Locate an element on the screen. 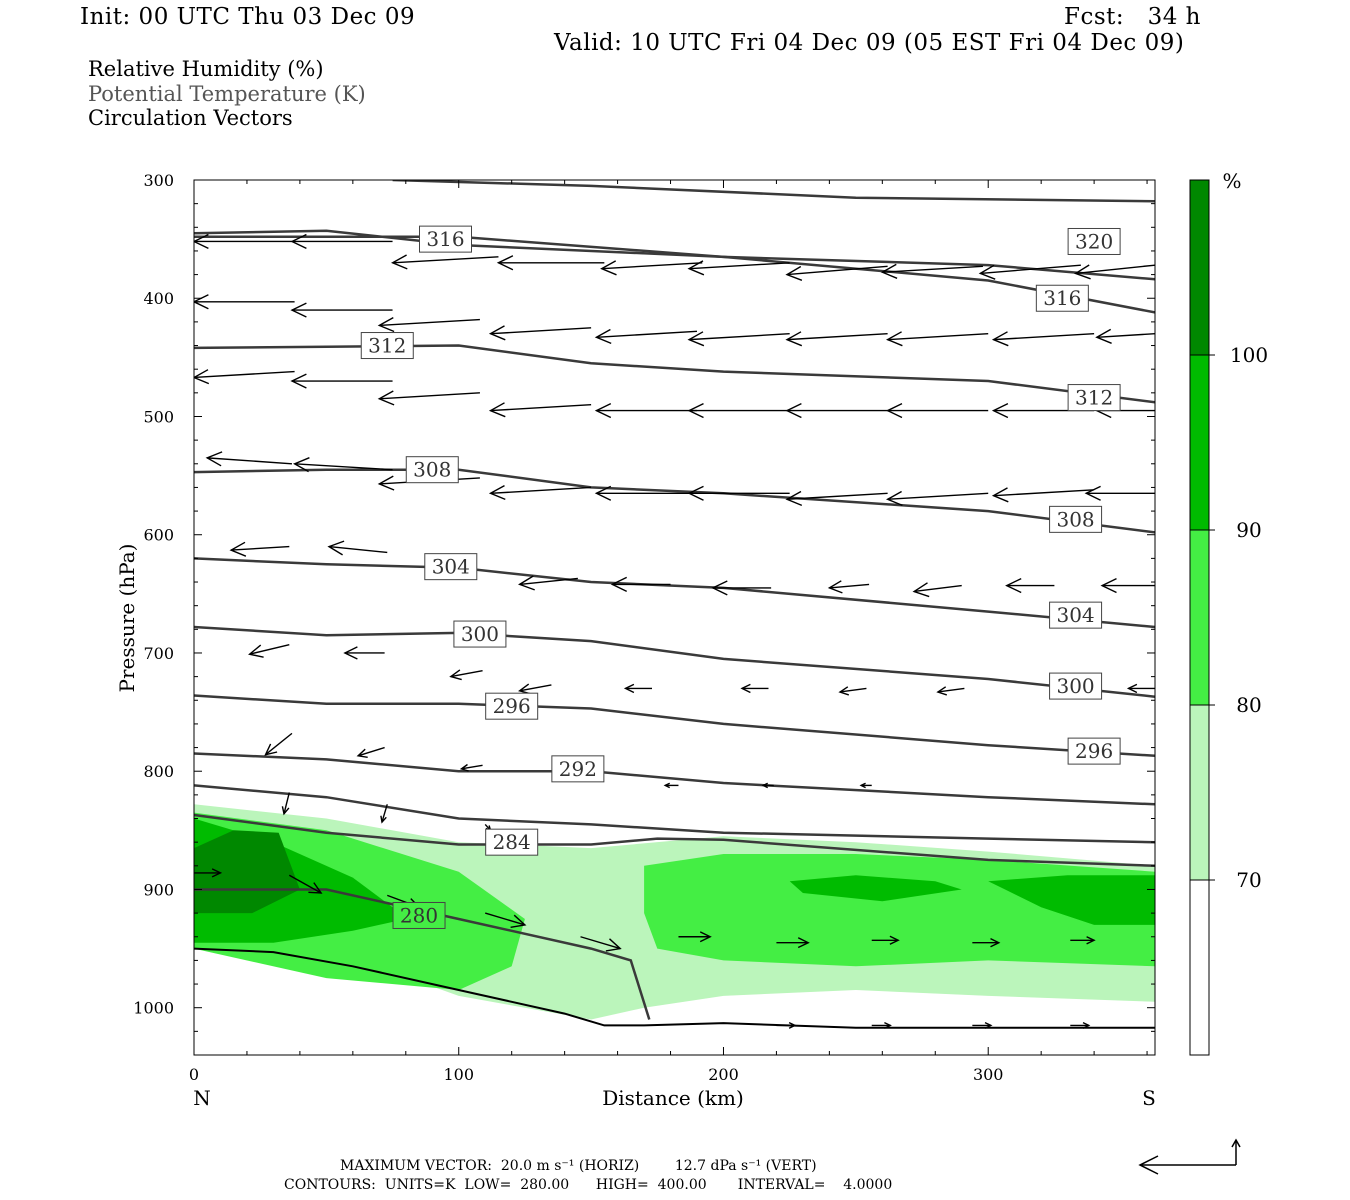  field-potential-temperature: Potential Temperature (K) is located at coordinates (227, 94).